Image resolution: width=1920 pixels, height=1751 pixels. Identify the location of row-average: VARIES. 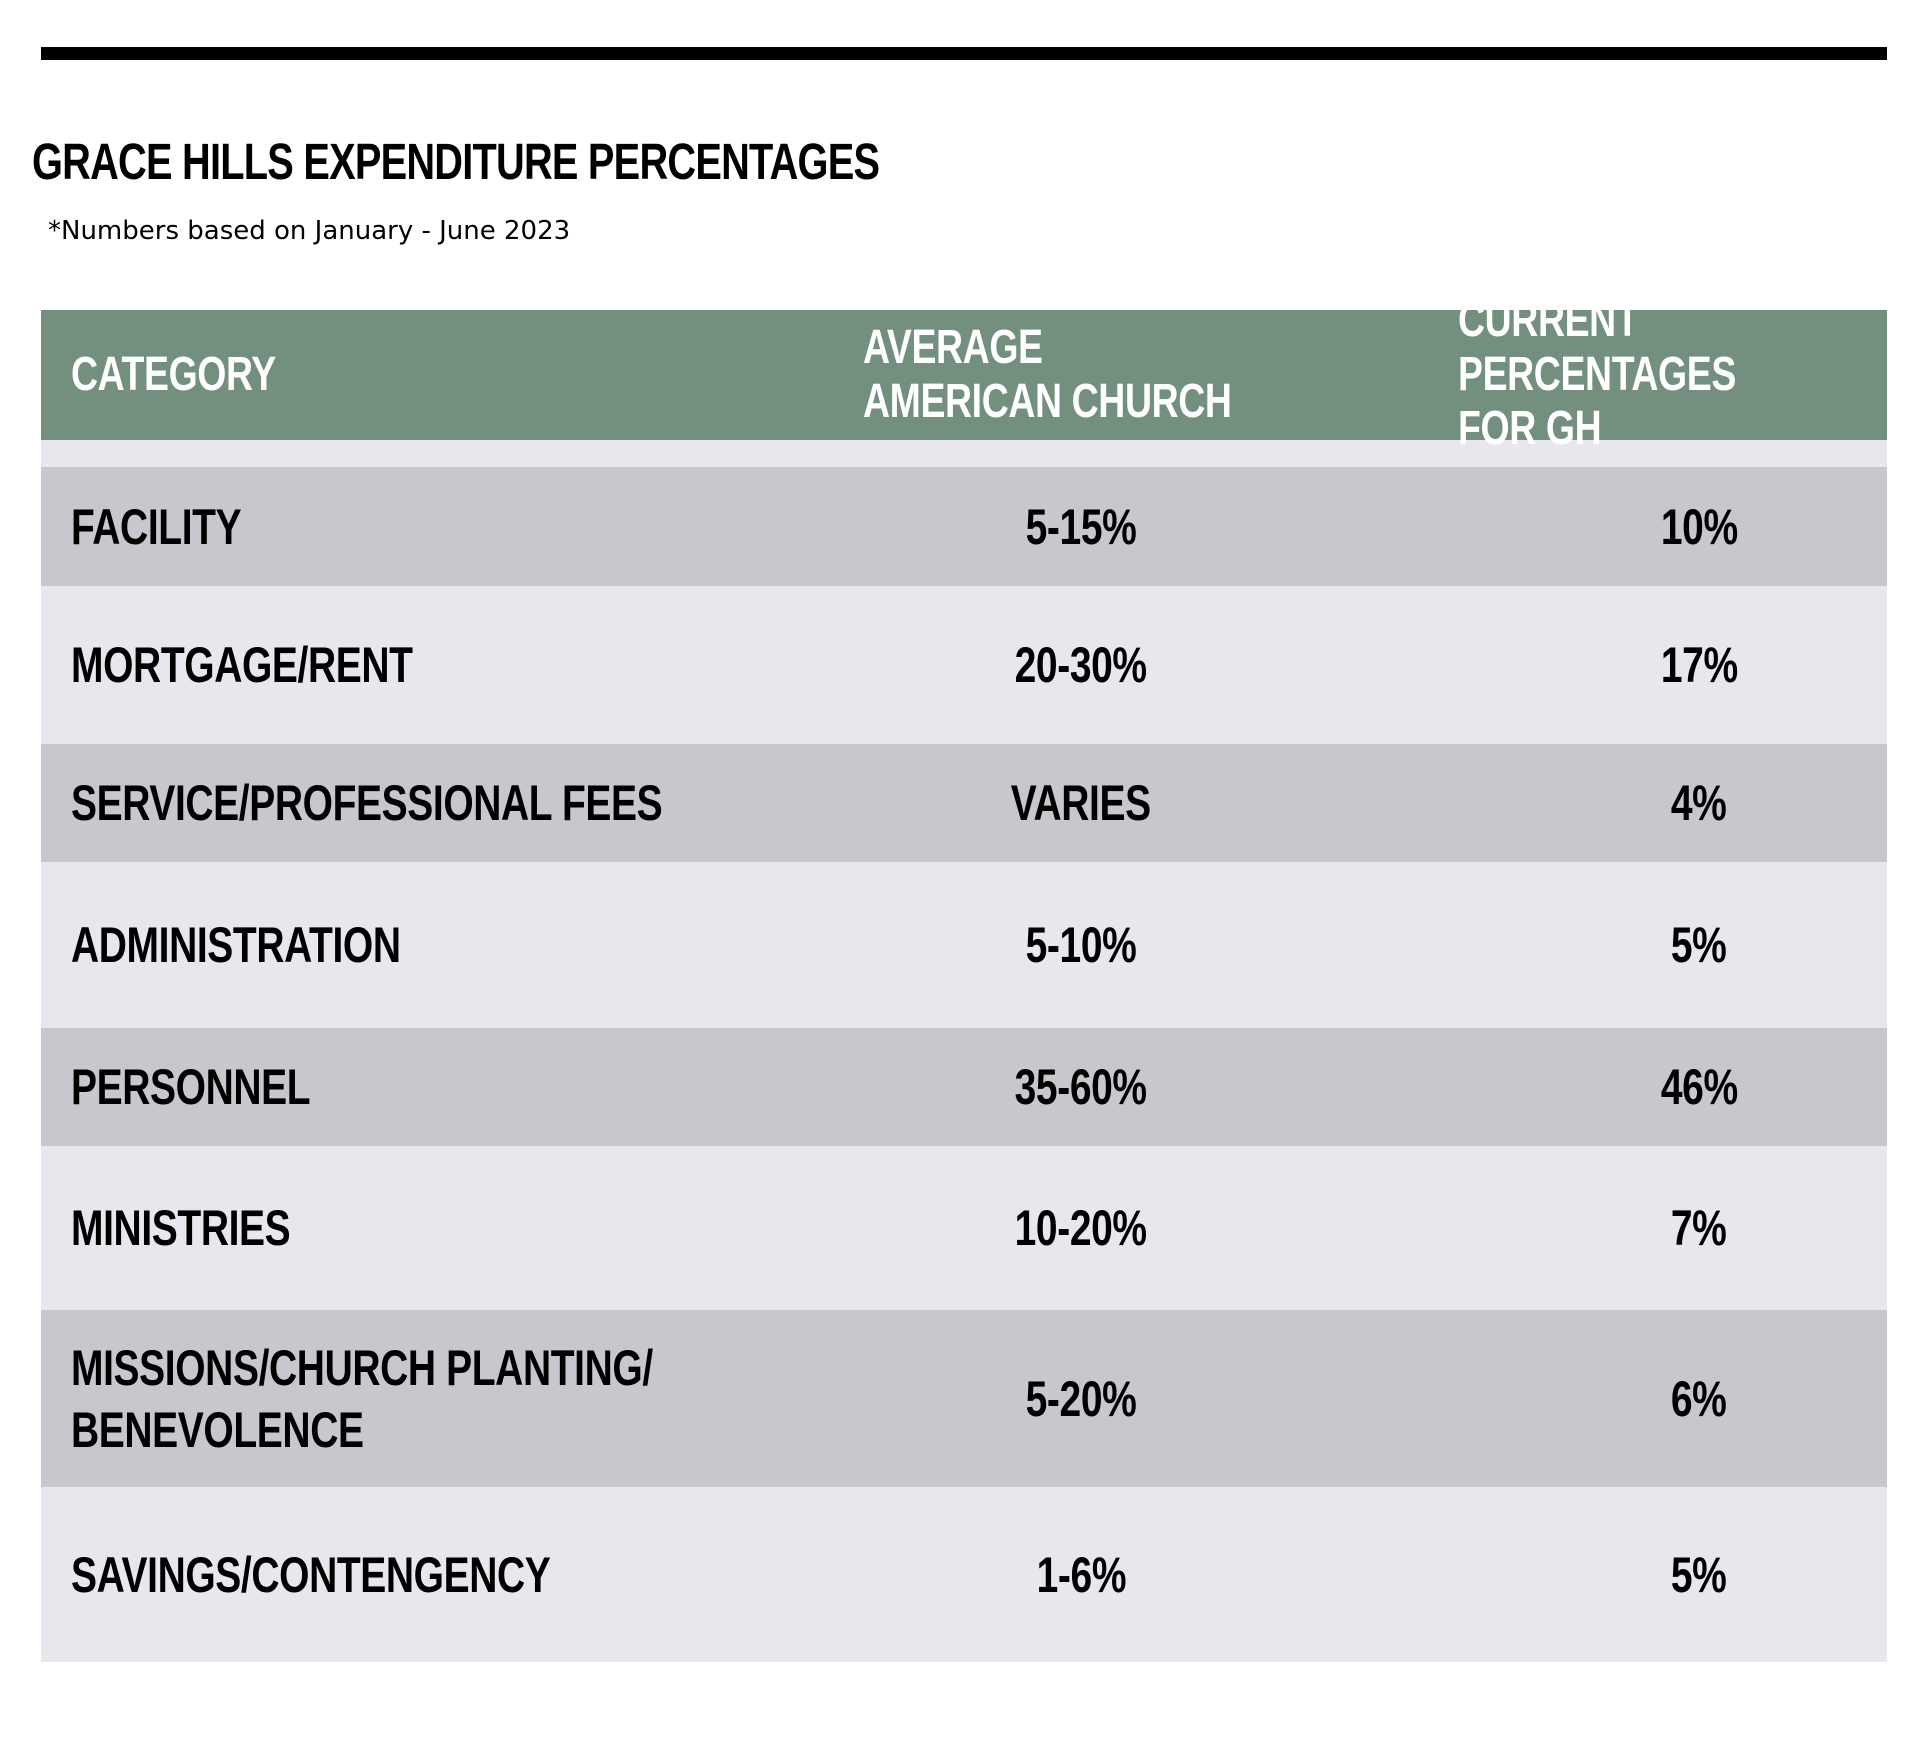
(1081, 803).